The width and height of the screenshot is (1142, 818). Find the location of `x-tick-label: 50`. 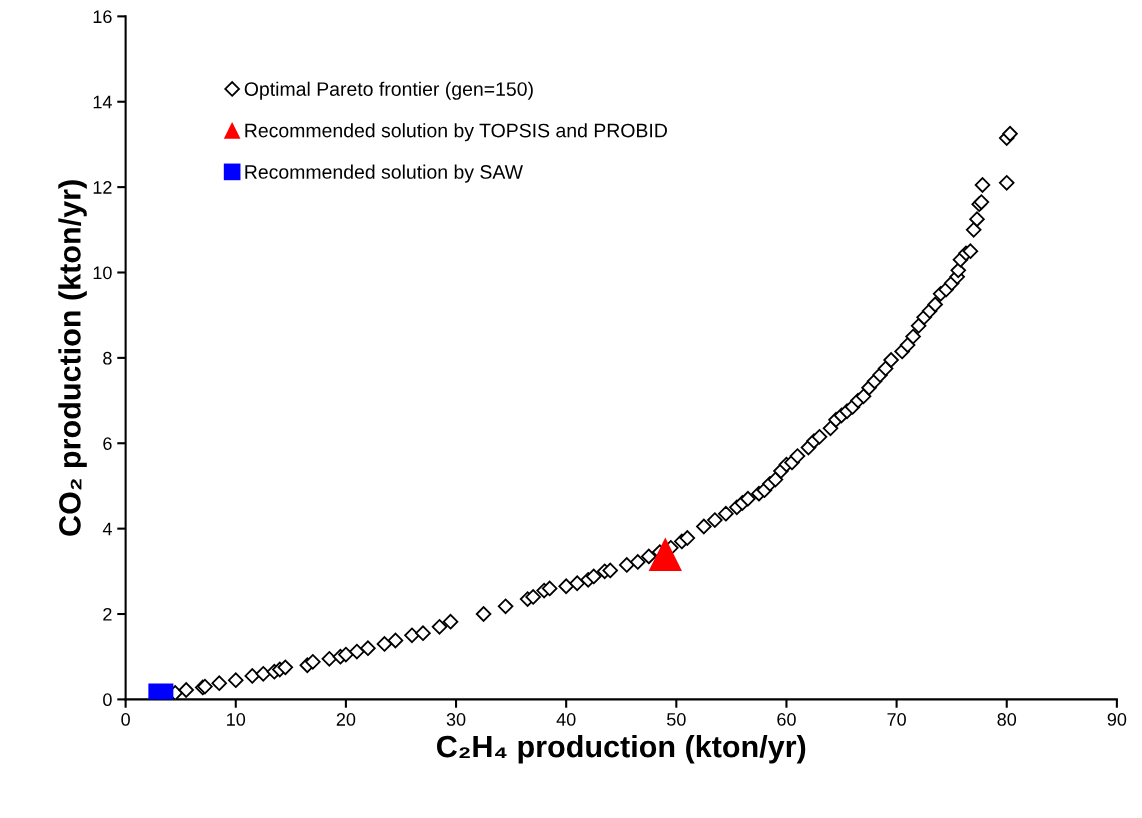

x-tick-label: 50 is located at coordinates (676, 719).